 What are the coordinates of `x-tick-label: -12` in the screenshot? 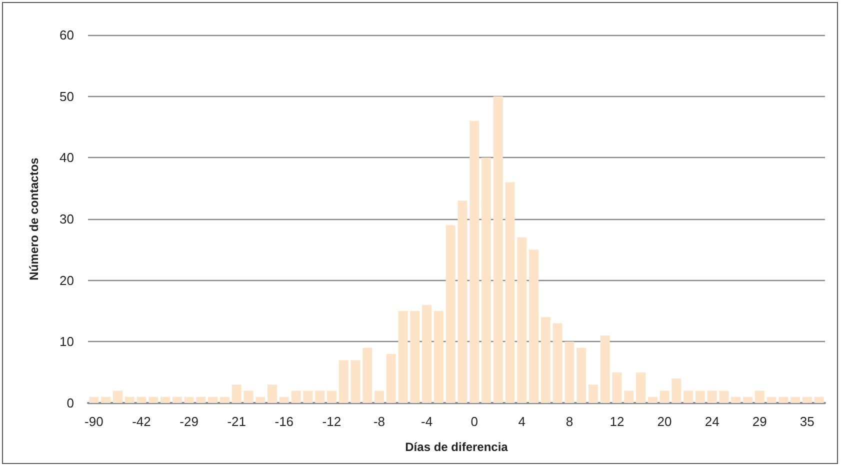 It's located at (332, 421).